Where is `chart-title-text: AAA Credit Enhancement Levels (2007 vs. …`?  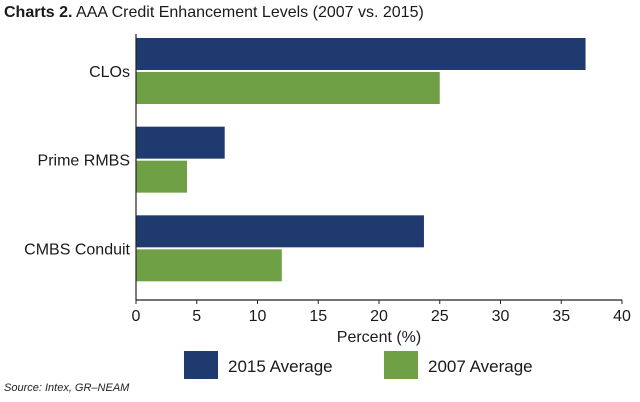
chart-title-text: AAA Credit Enhancement Levels (2007 vs. … is located at coordinates (248, 12).